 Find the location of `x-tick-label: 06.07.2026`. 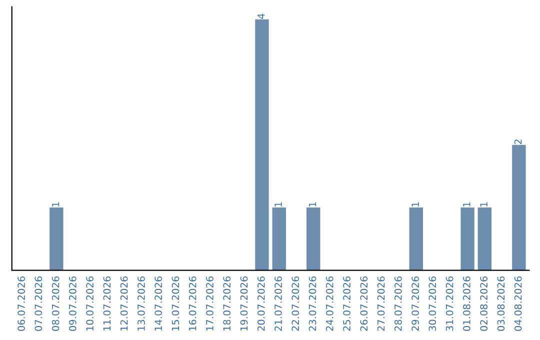

x-tick-label: 06.07.2026 is located at coordinates (21, 303).